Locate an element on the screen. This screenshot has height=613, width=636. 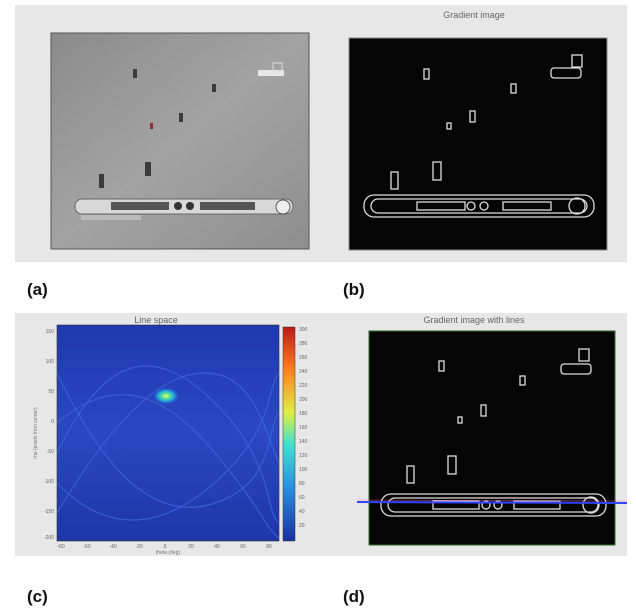
y-tick: 0 is located at coordinates (52, 422).